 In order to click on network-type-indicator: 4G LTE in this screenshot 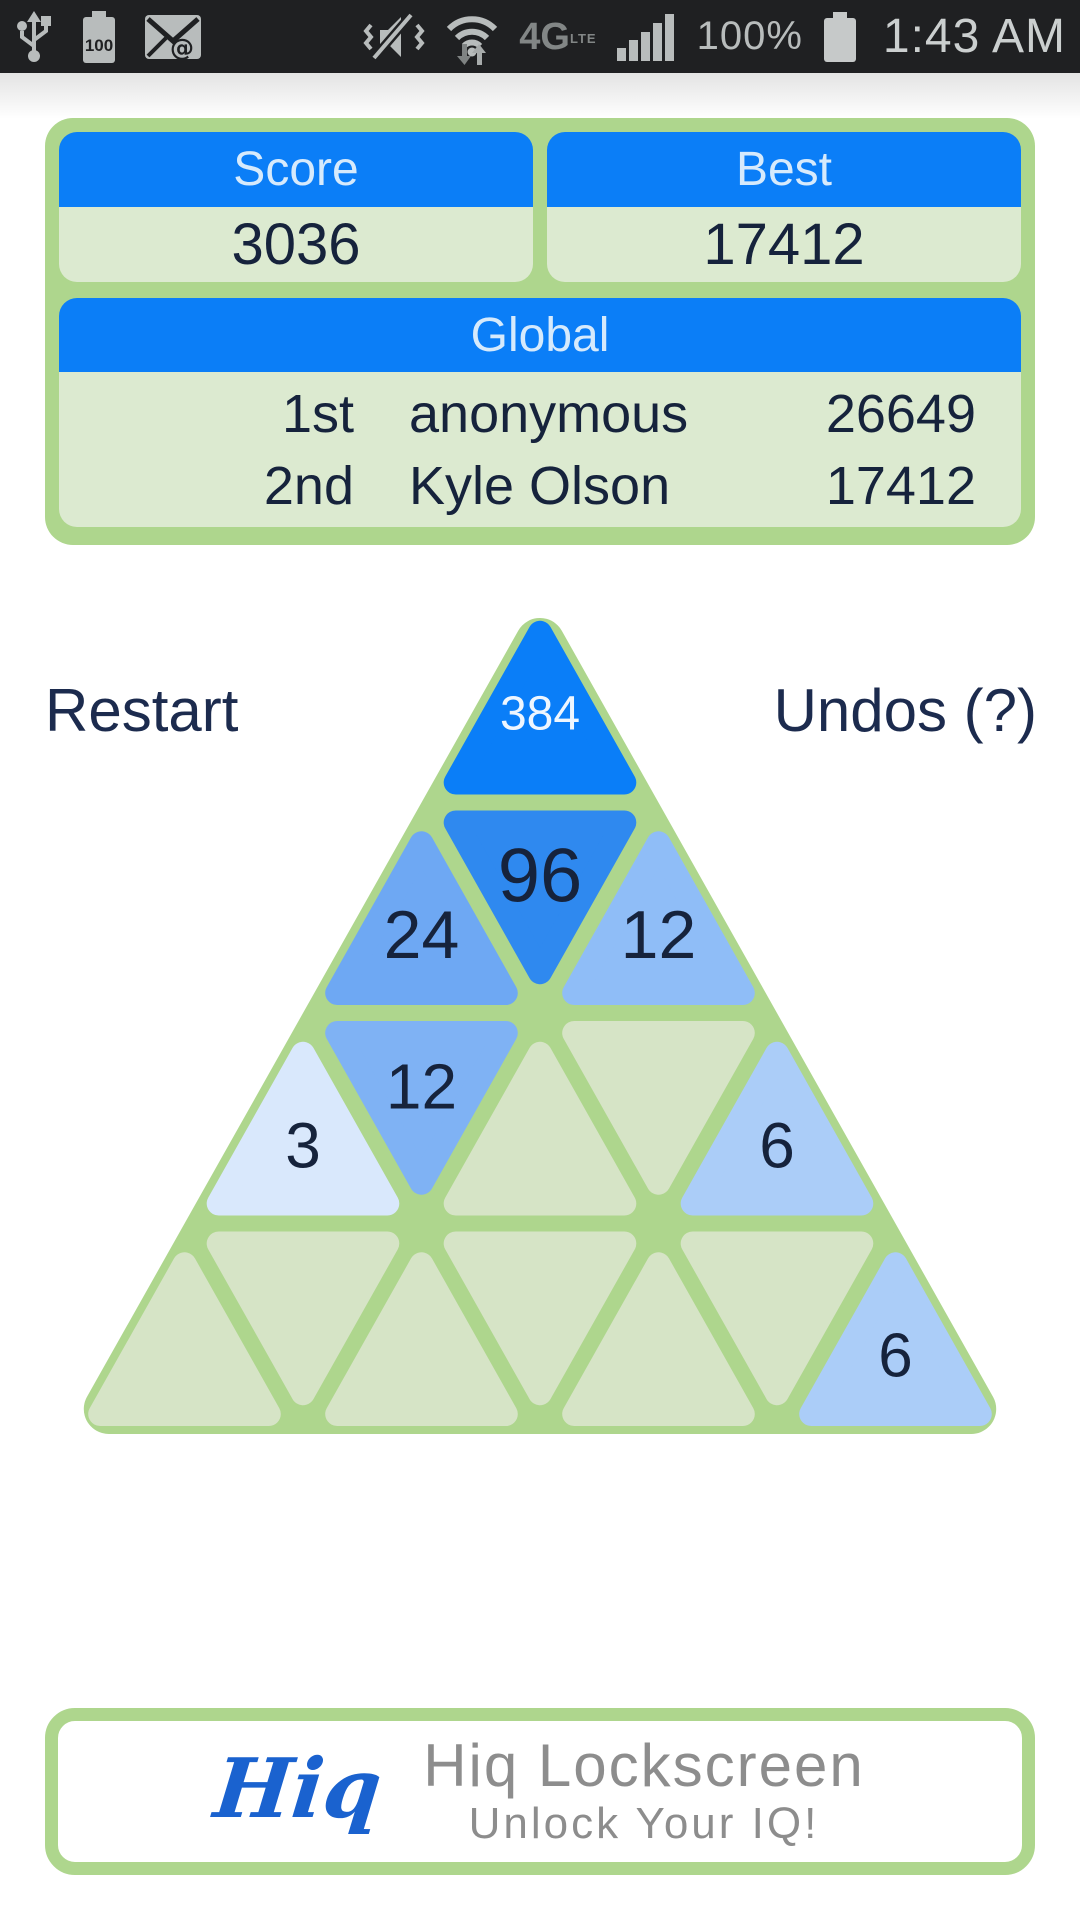, I will do `click(557, 37)`.